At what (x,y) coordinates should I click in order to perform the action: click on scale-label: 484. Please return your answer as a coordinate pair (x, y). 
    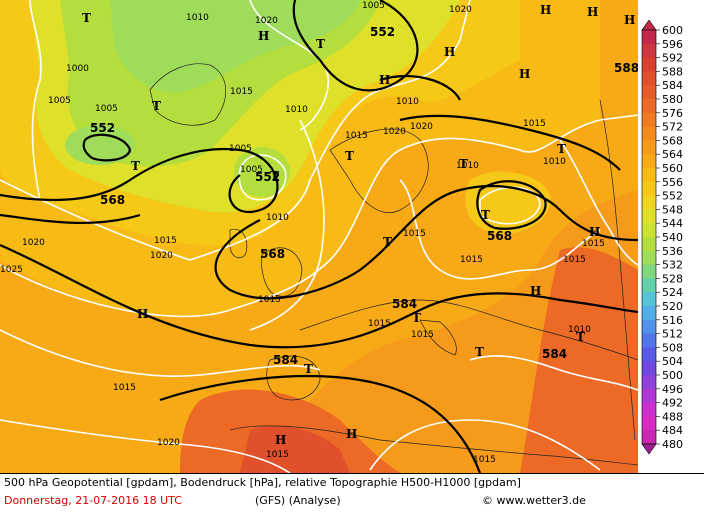
    Looking at the image, I should click on (672, 430).